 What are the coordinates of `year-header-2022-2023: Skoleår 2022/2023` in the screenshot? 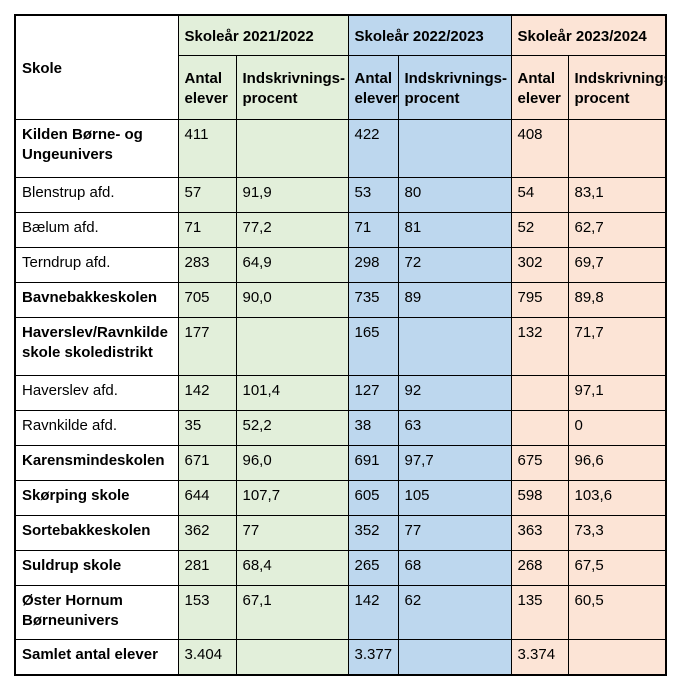 It's located at (429, 35).